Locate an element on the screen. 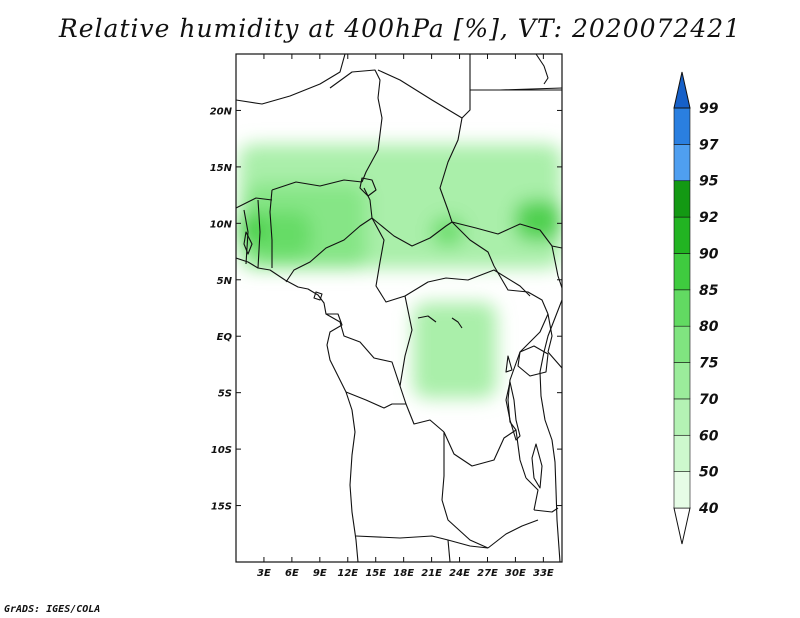 The image size is (800, 618). lat-tick-label: 20N is located at coordinates (221, 111).